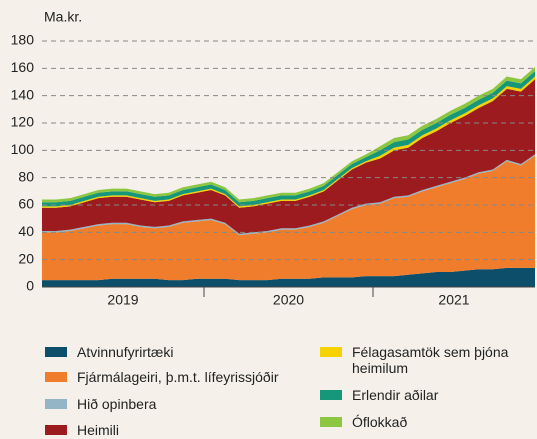 The width and height of the screenshot is (537, 439). What do you see at coordinates (26, 231) in the screenshot?
I see `y-tick-label: 40` at bounding box center [26, 231].